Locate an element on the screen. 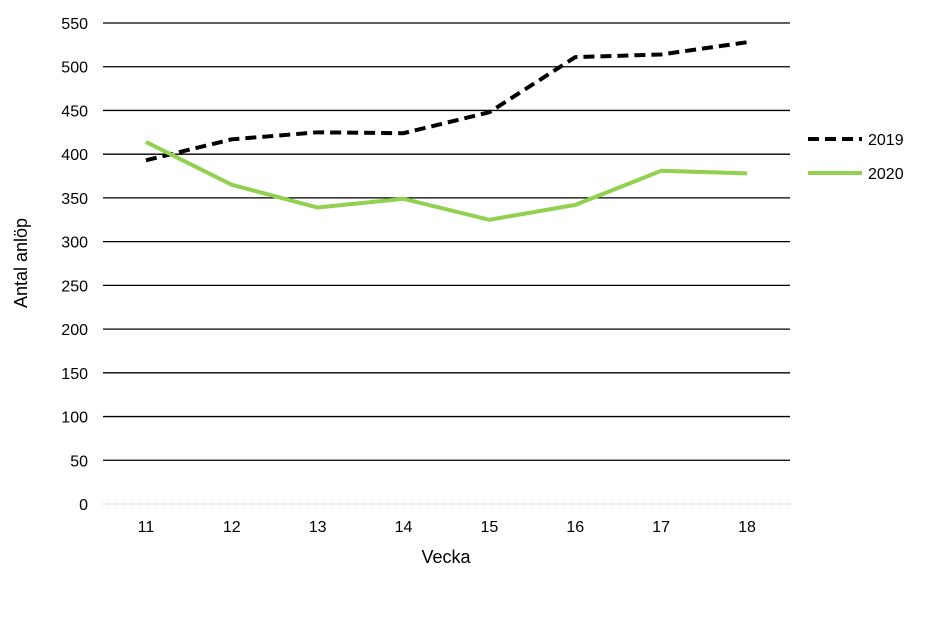 This screenshot has width=945, height=617. y-tick-label: 450 is located at coordinates (74, 111).